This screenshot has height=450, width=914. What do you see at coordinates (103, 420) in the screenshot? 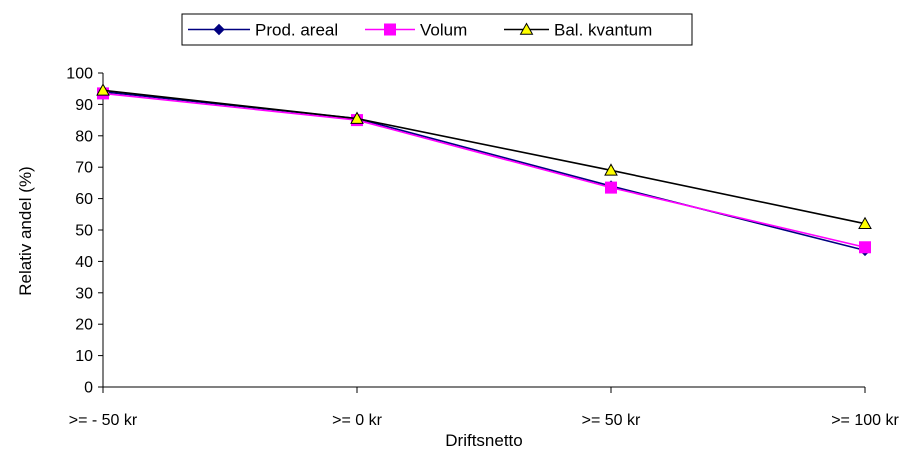
I see `x-tick-label: >= - 50 kr` at bounding box center [103, 420].